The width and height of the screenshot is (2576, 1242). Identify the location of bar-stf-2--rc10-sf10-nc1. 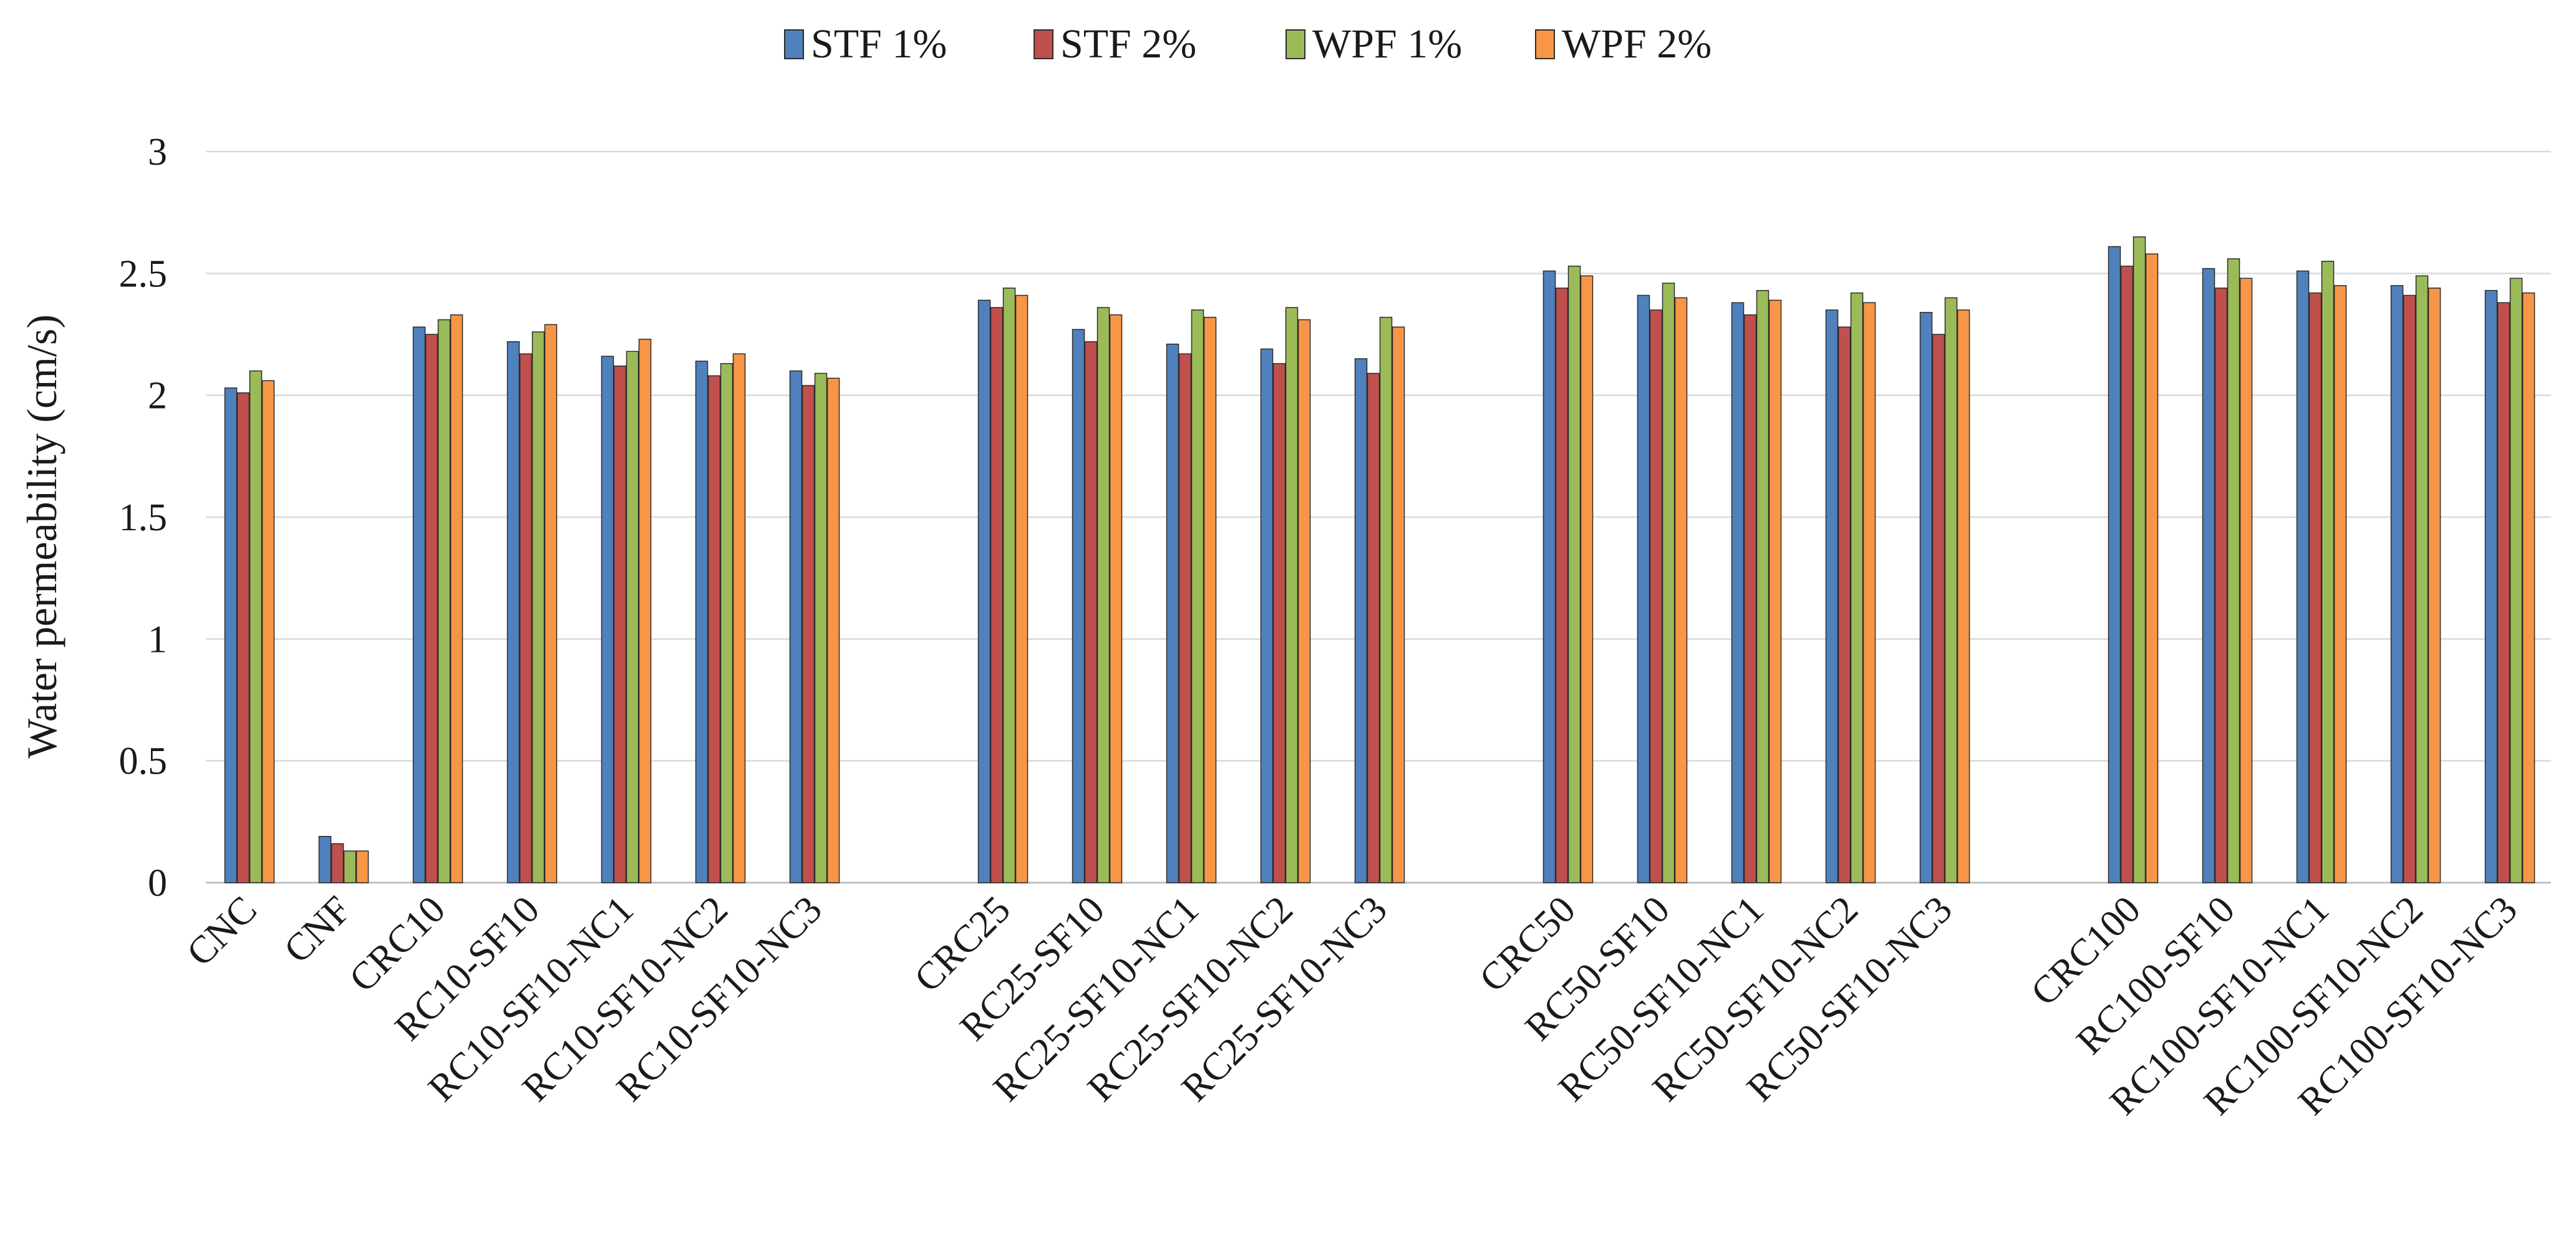
(620, 625).